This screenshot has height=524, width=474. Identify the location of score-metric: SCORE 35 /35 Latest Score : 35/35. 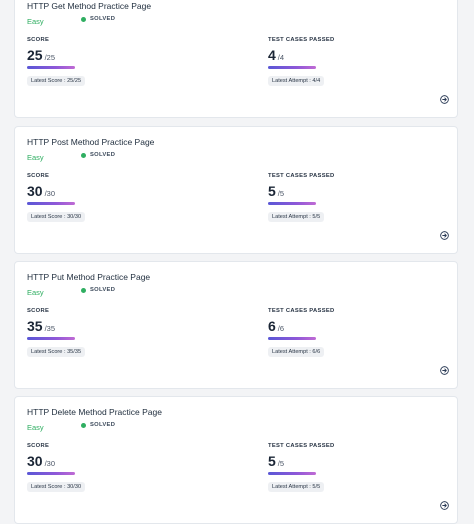
(56, 333).